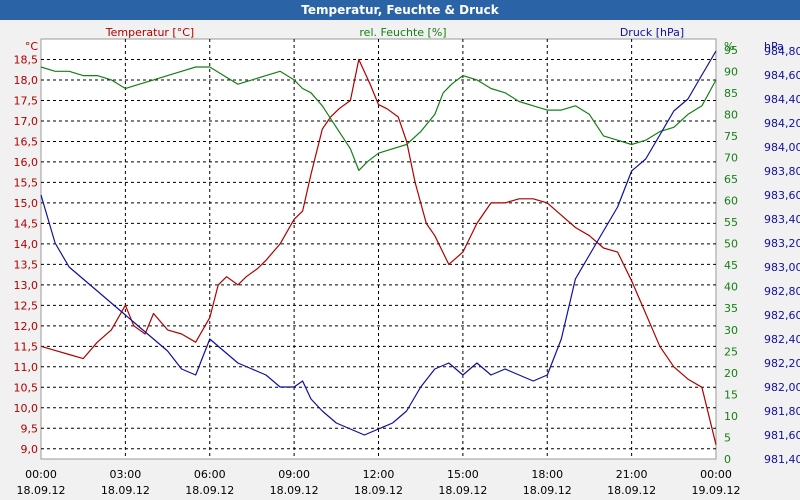 This screenshot has height=500, width=800. Describe the element at coordinates (731, 394) in the screenshot. I see `humidity-tick-label: 15` at that location.